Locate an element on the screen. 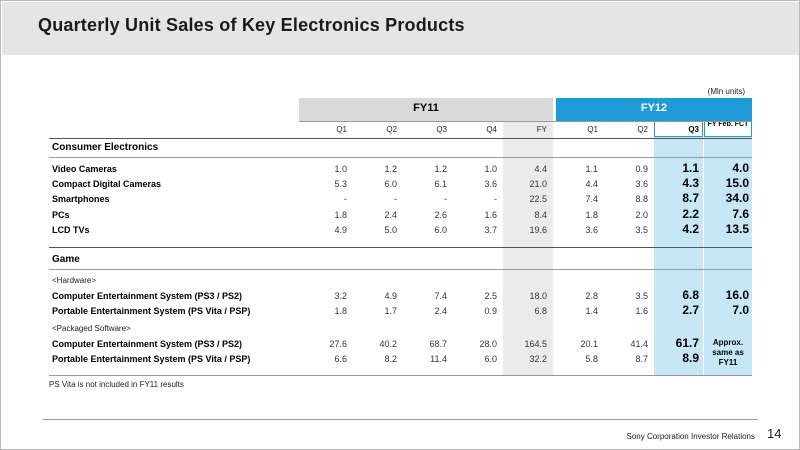 This screenshot has height=450, width=800. footnote: PS Vita is not included in FY11 results is located at coordinates (116, 384).